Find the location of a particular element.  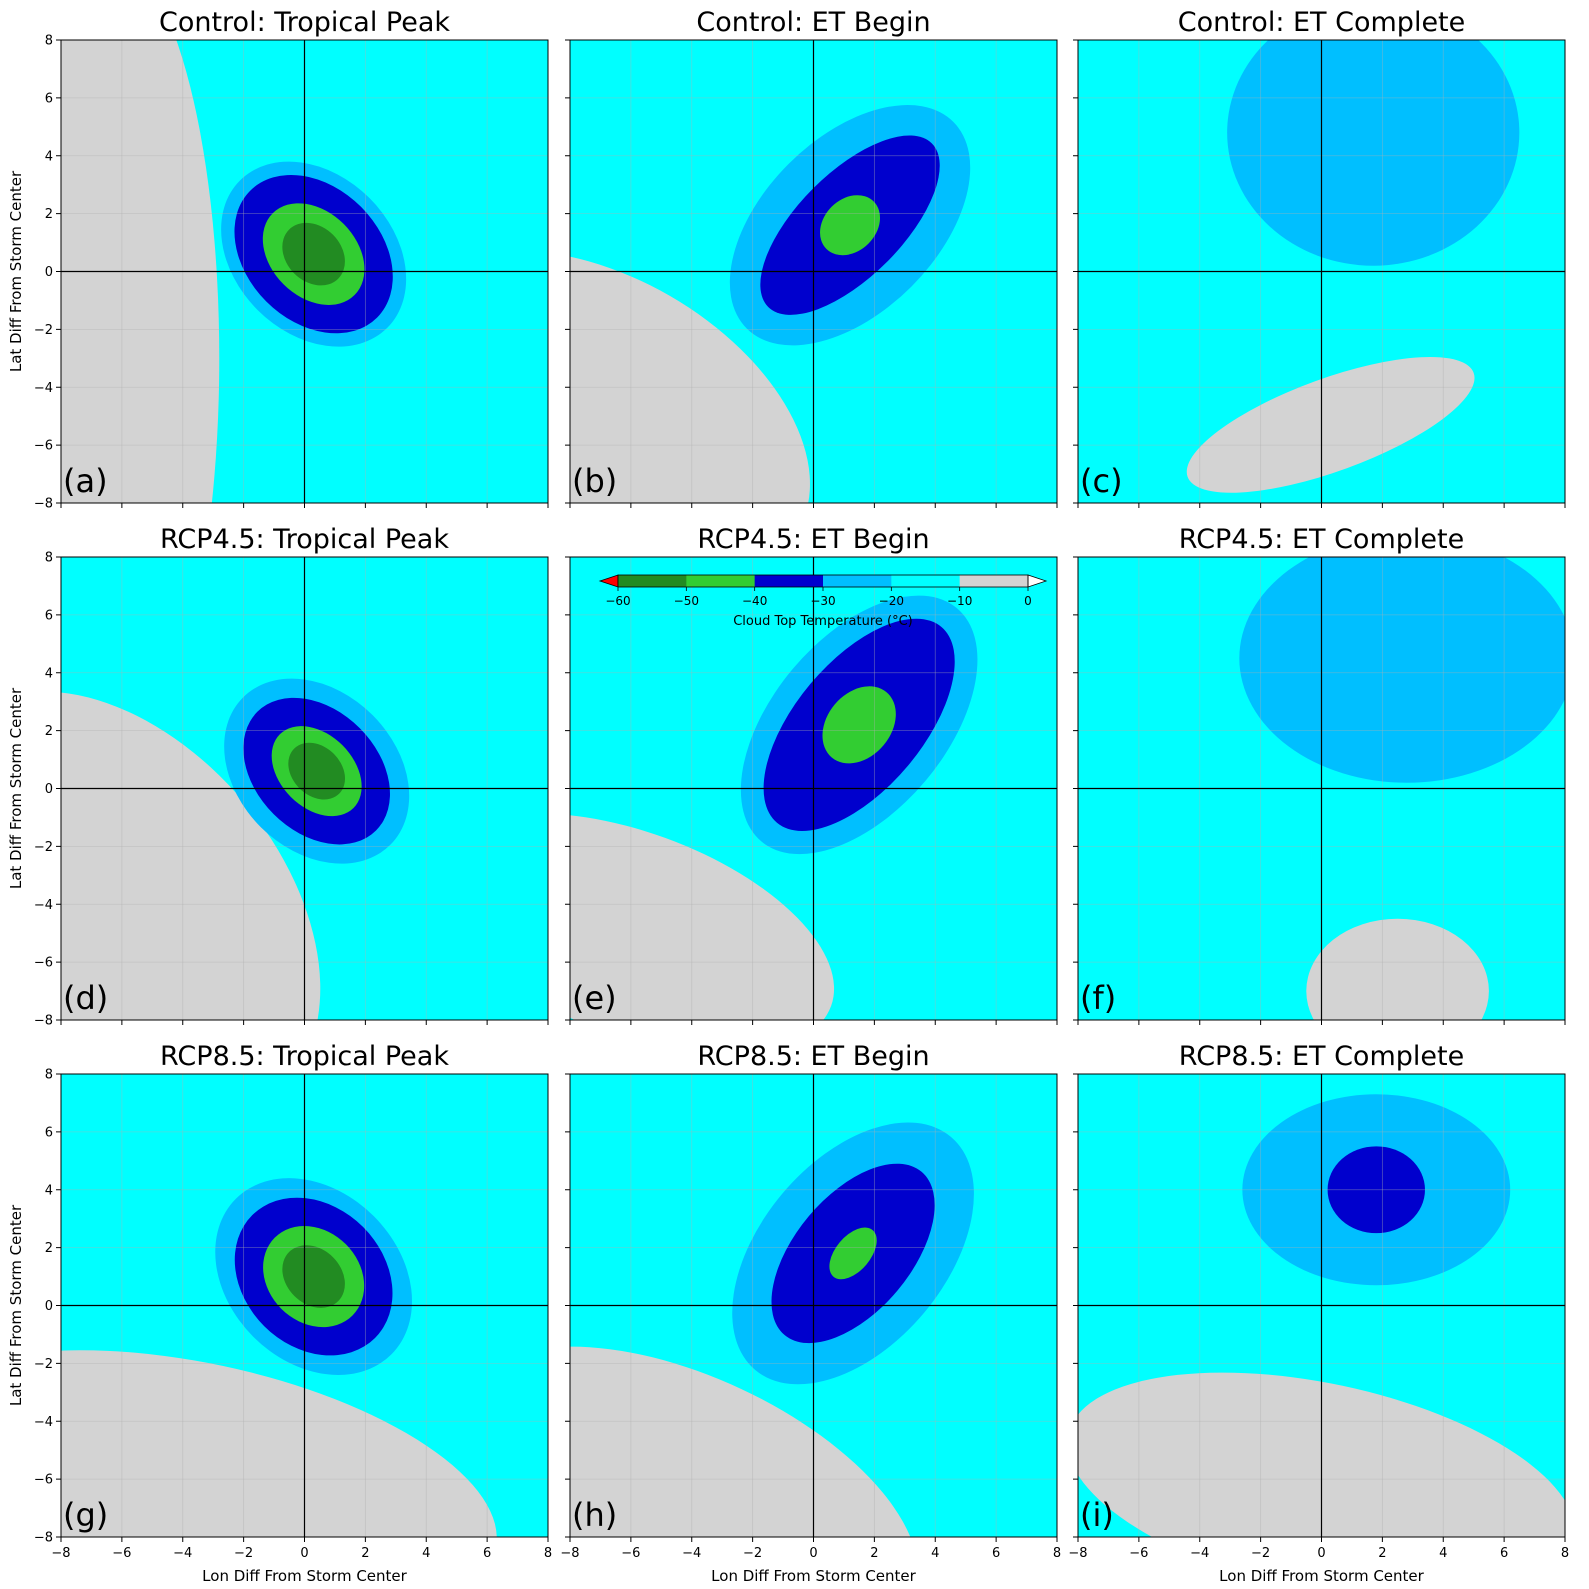

panel-label: (f) is located at coordinates (1098, 998).